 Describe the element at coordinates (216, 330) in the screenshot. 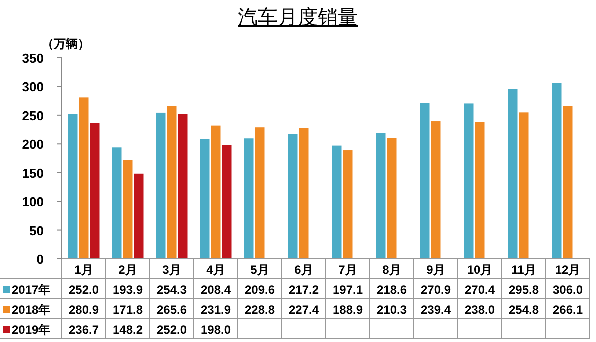

I see `data-label: 198.0` at that location.